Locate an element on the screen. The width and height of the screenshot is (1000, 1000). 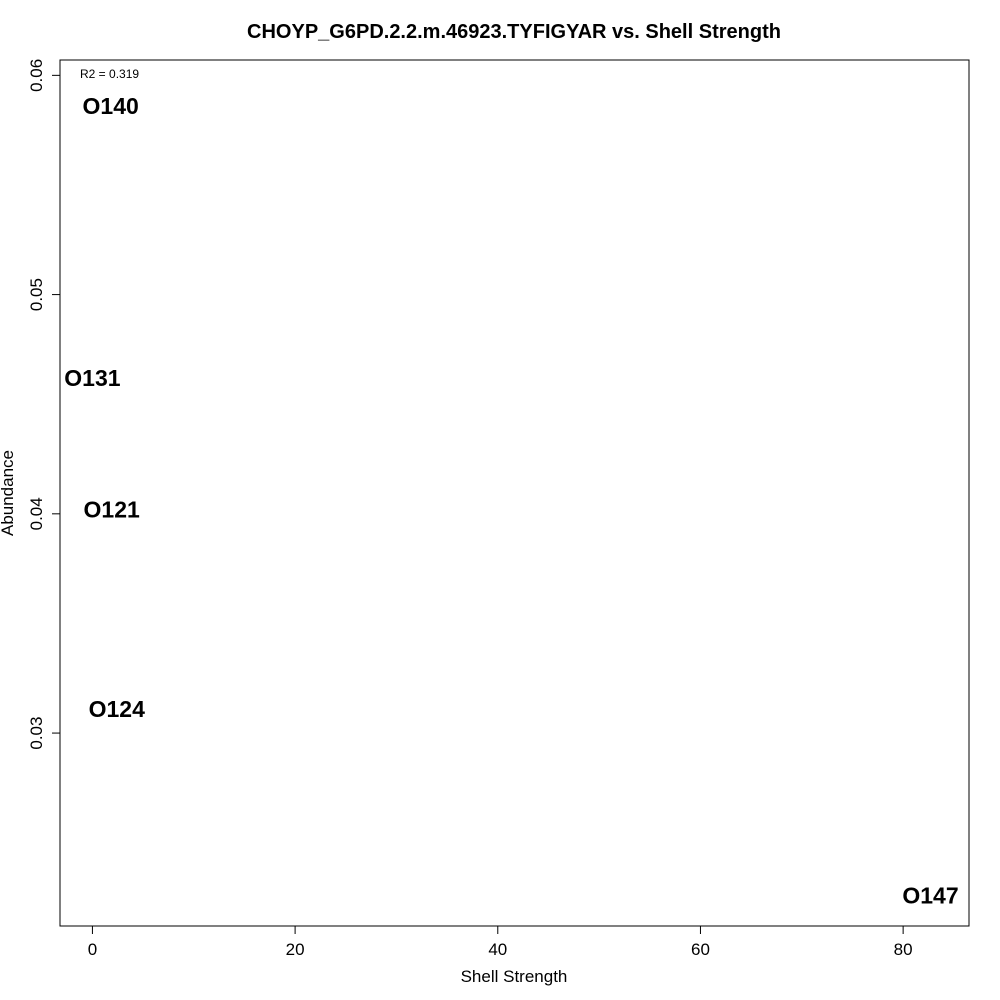
point-label: O124 is located at coordinates (117, 709).